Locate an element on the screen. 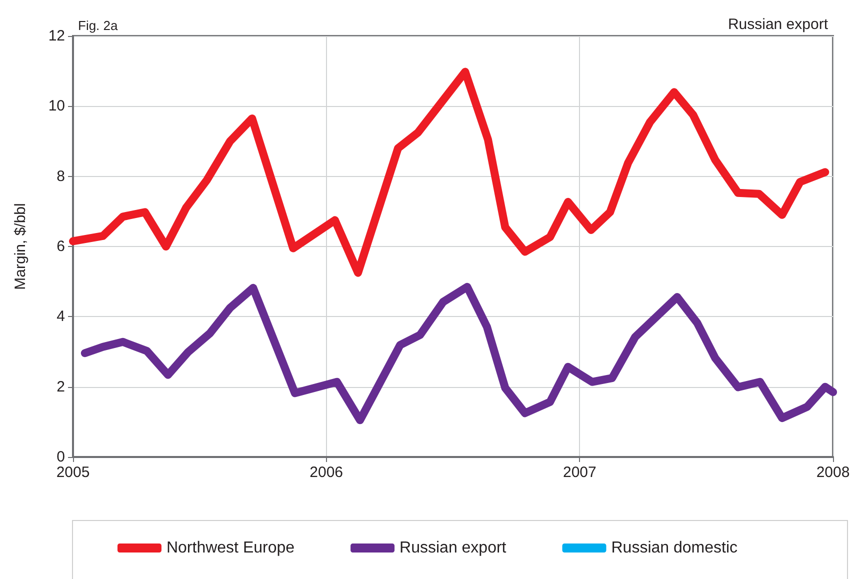 Image resolution: width=855 pixels, height=579 pixels. x-tick-label: 2007 is located at coordinates (579, 472).